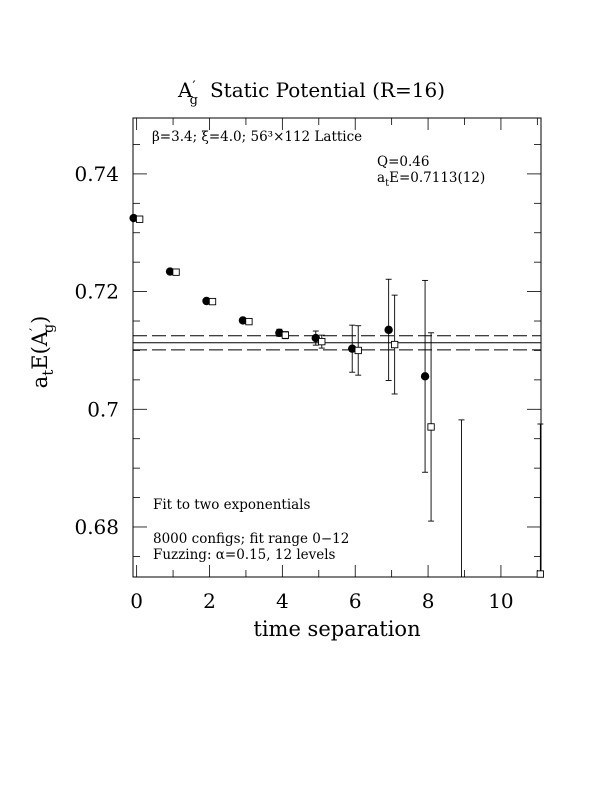 This screenshot has height=792, width=612. What do you see at coordinates (428, 601) in the screenshot?
I see `x-tick-label: 8` at bounding box center [428, 601].